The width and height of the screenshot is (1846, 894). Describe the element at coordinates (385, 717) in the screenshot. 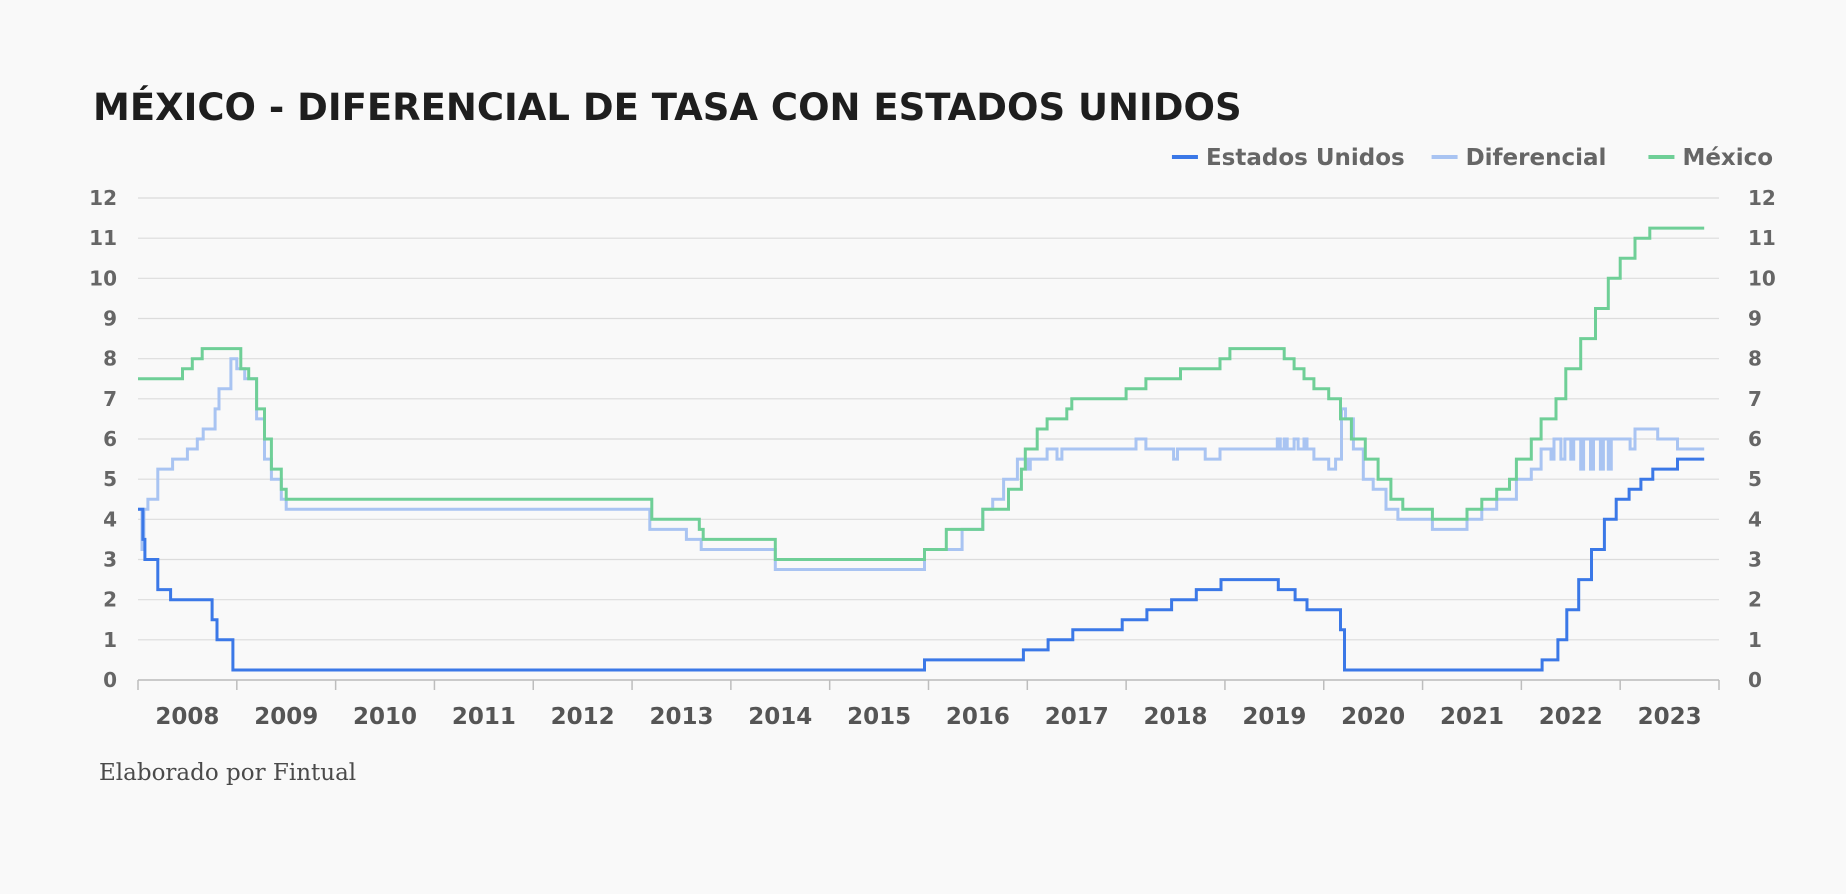

I see `x-label-2010: 2010` at that location.